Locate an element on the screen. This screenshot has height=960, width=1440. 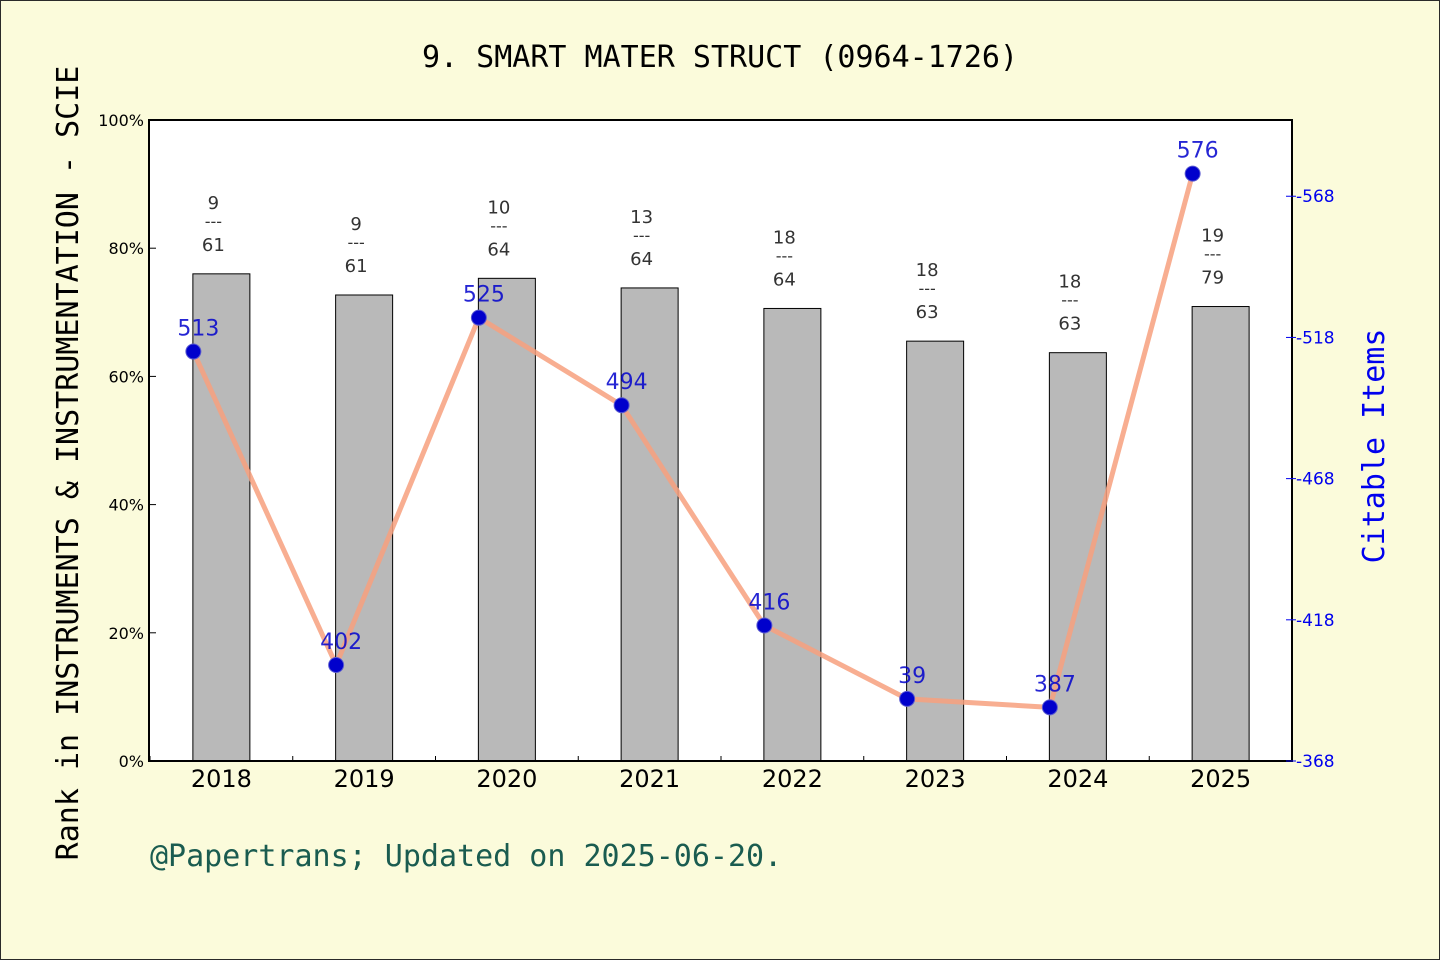
y-axis-ticks: 0% 20% 40% 60% 80% 100% is located at coordinates (127, 441).